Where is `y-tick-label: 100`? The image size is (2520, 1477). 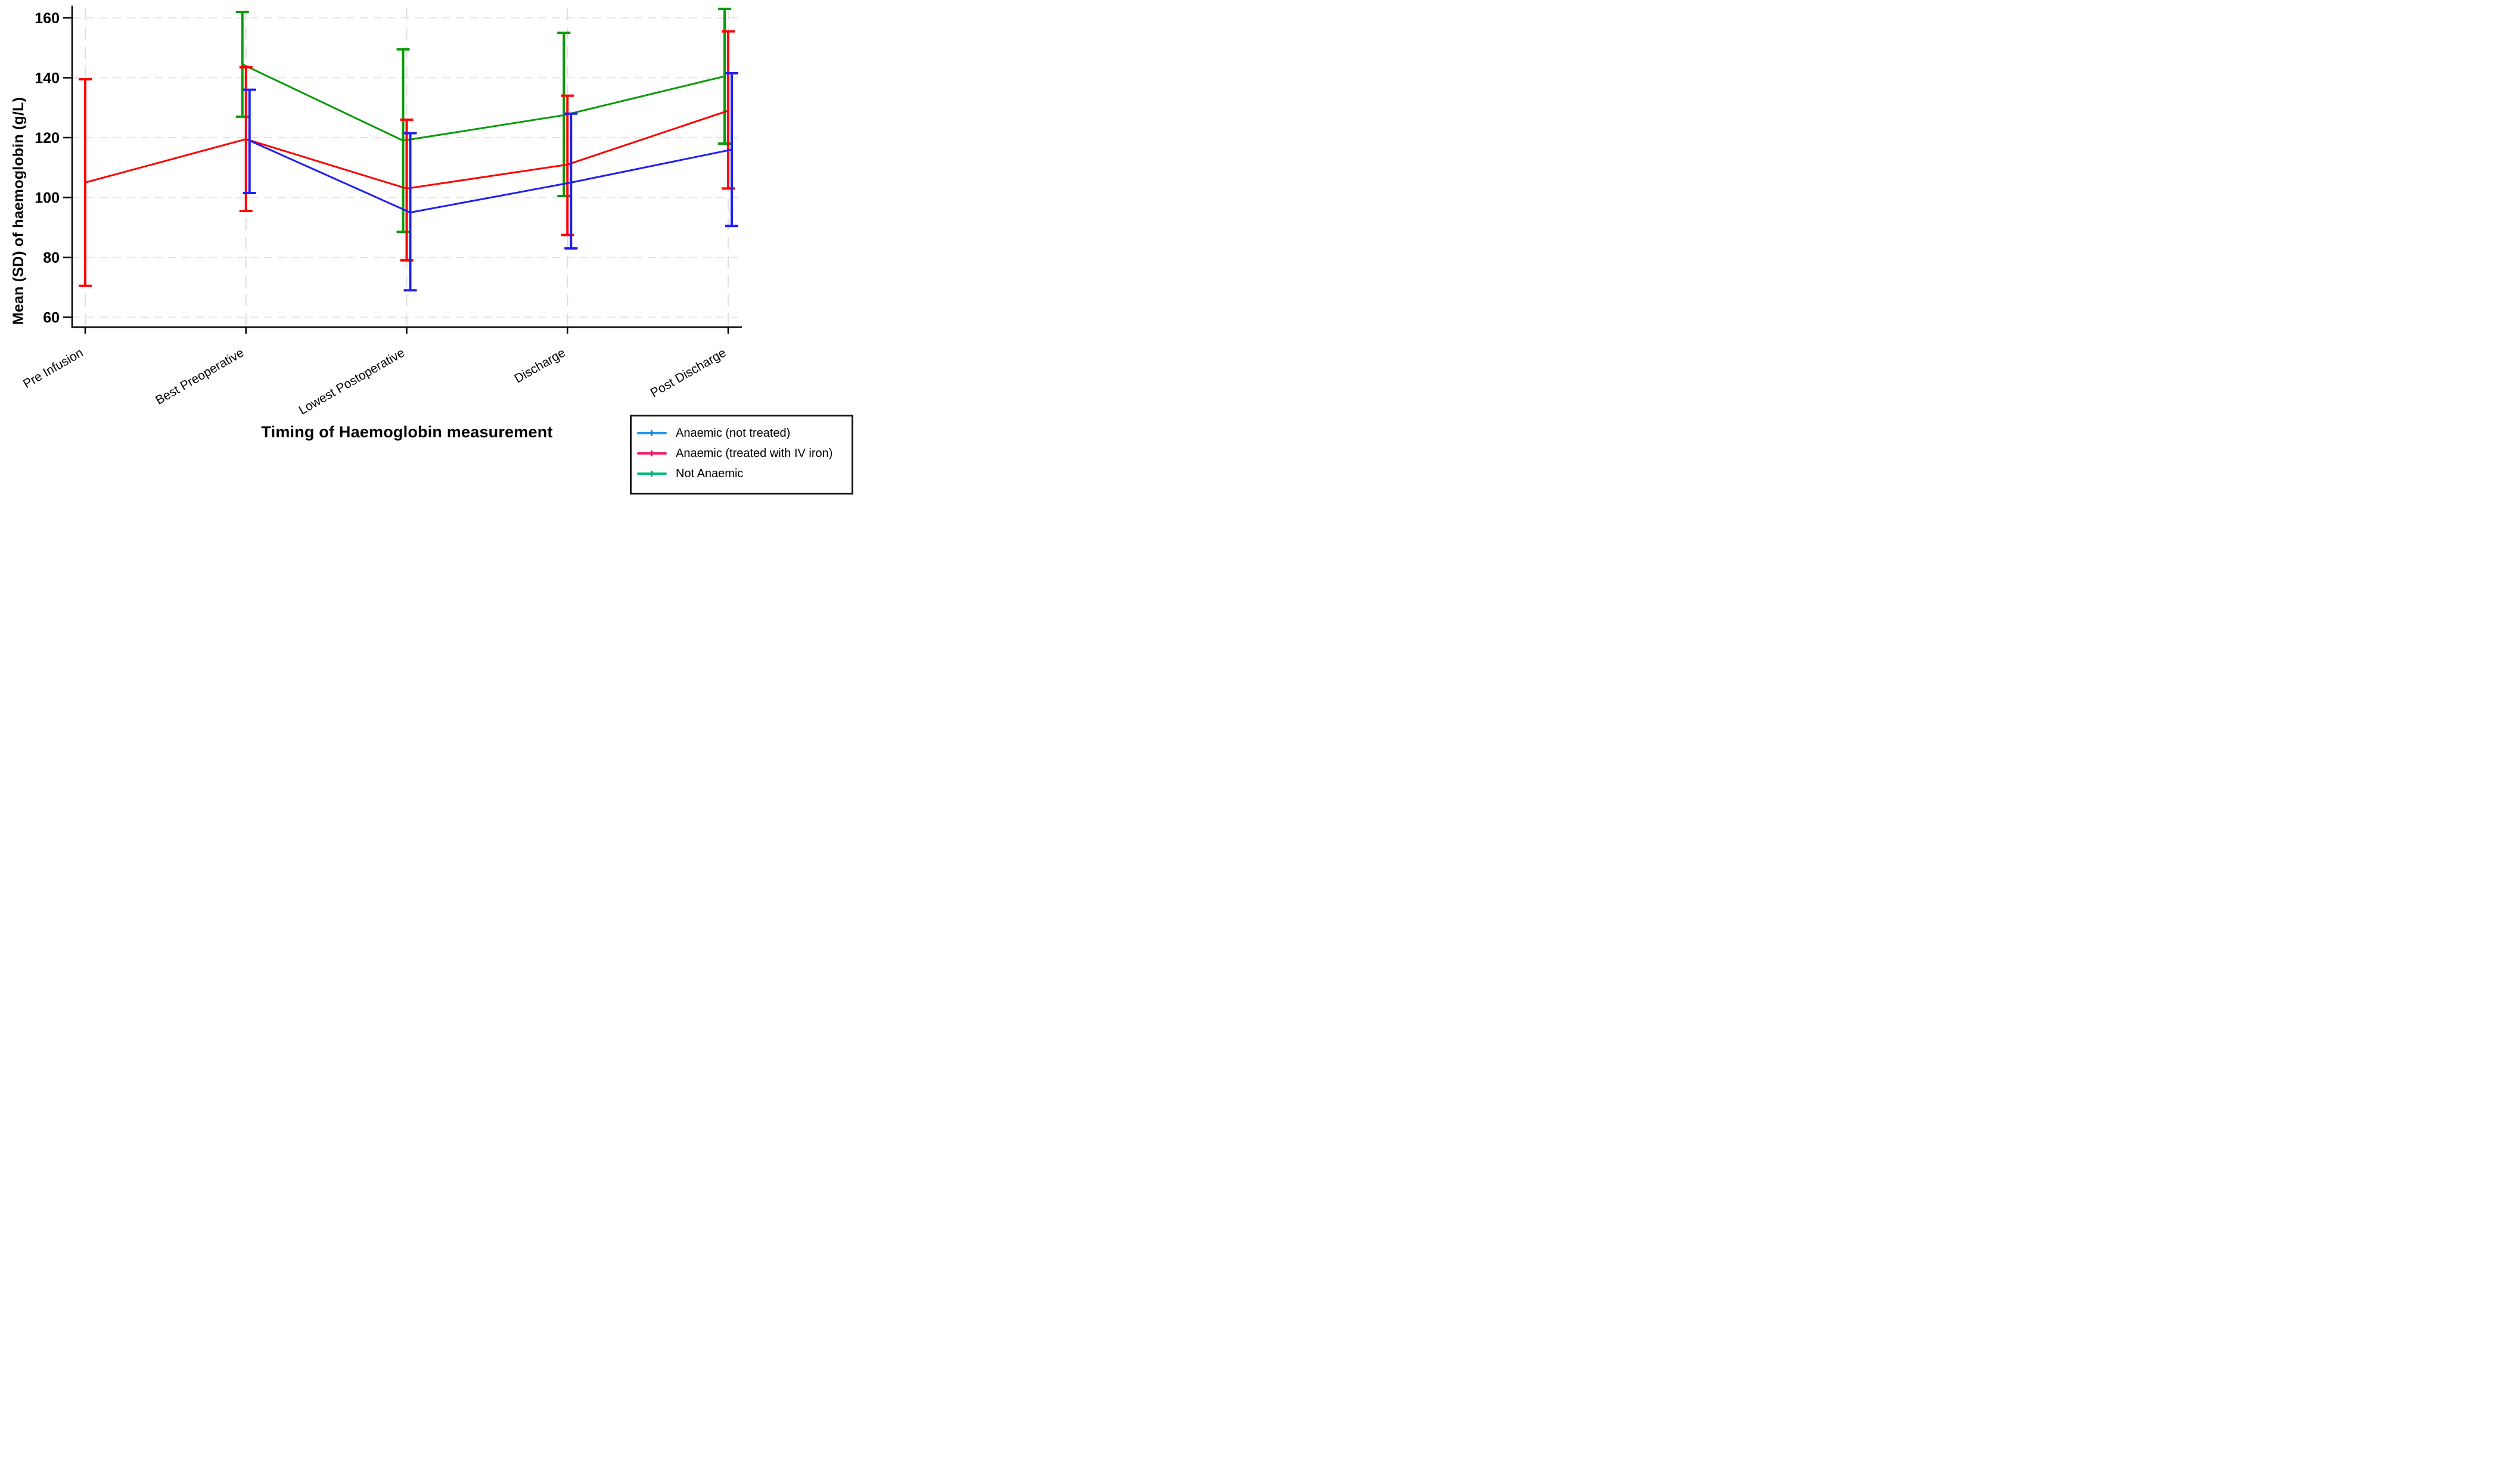 y-tick-label: 100 is located at coordinates (48, 198).